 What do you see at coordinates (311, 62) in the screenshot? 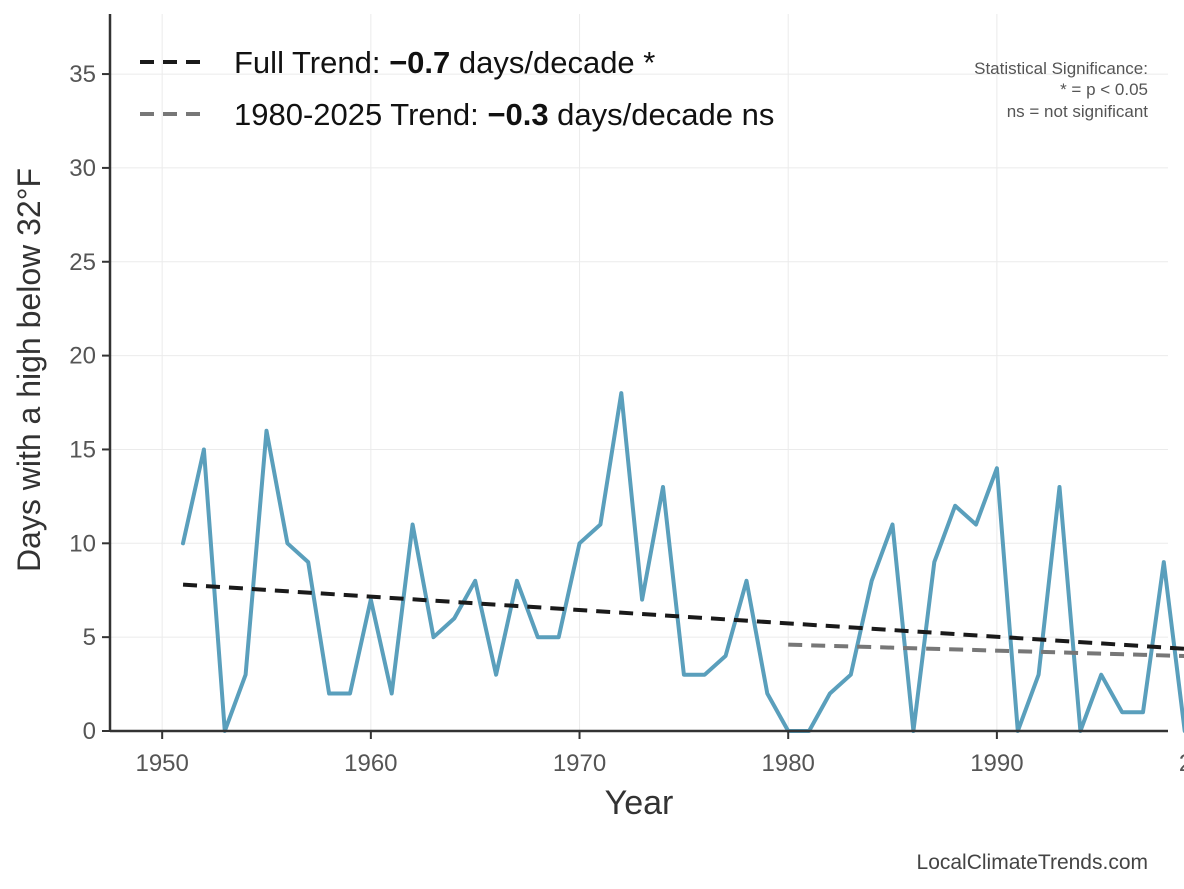
I see `legend-label: Full Trend:` at bounding box center [311, 62].